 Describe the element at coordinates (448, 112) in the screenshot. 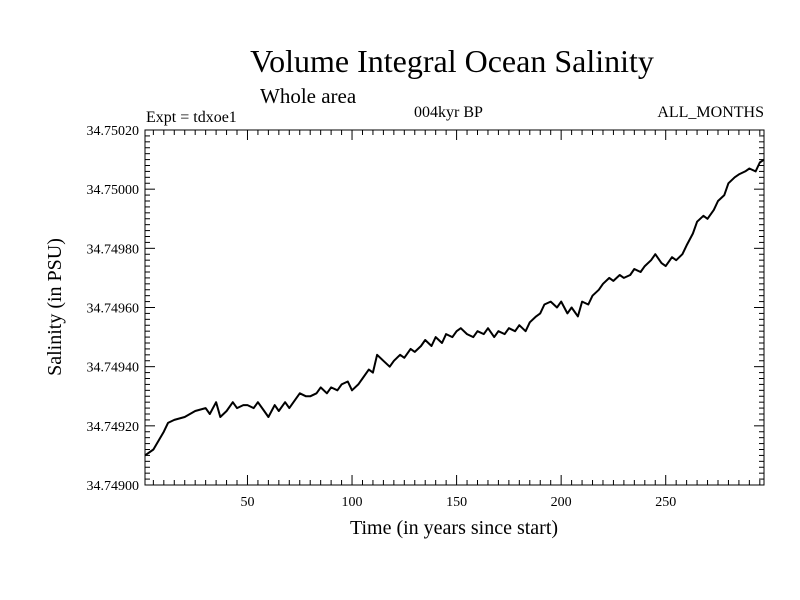

I see `period-label: 004kyr BP` at that location.